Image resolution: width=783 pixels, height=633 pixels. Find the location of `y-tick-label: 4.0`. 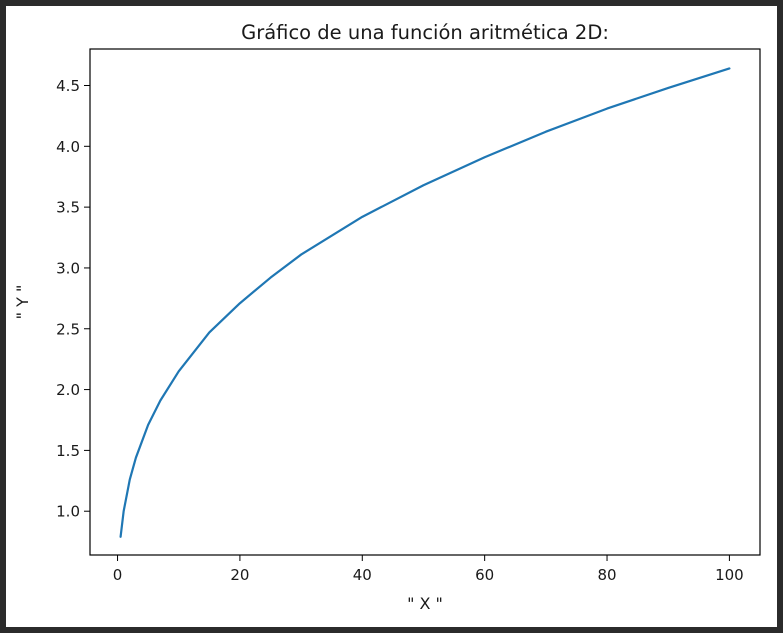

y-tick-label: 4.0 is located at coordinates (68, 147).